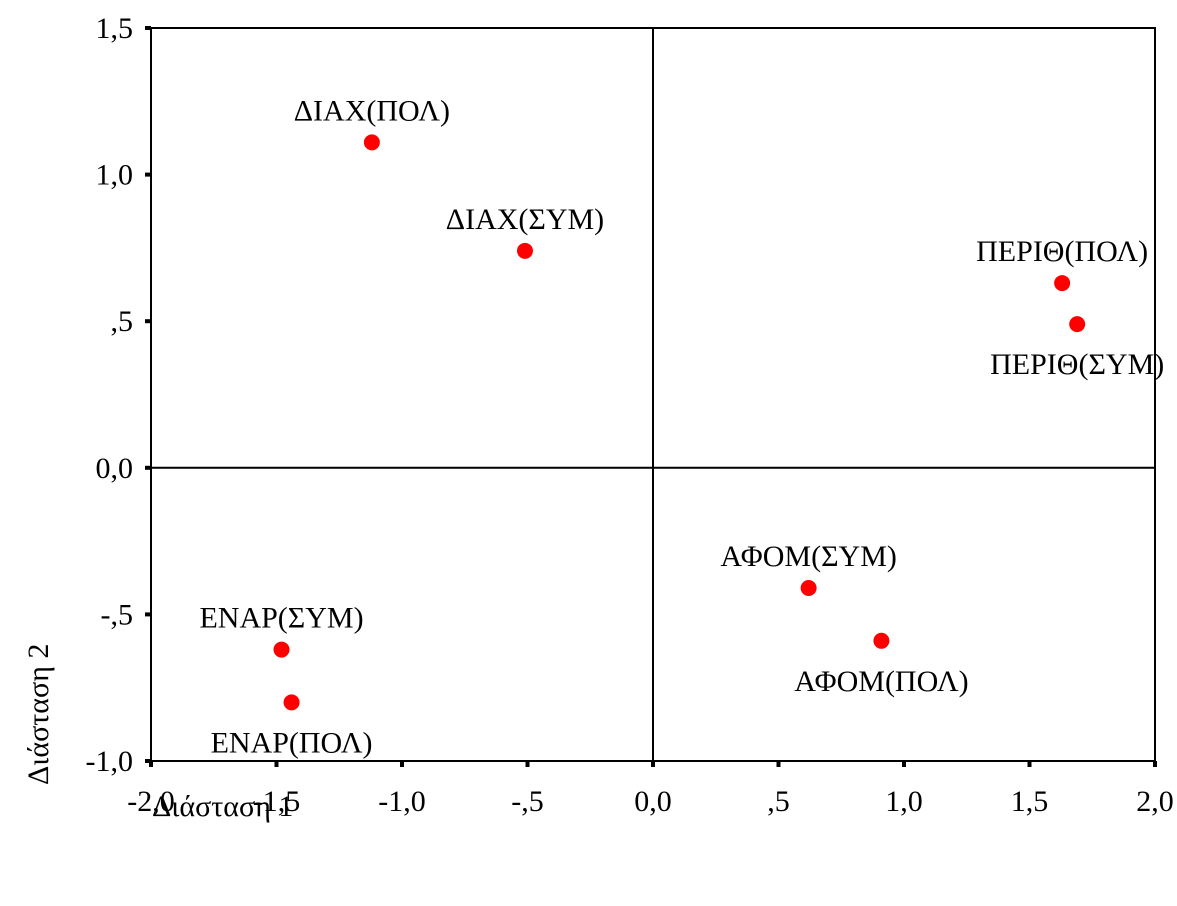 This screenshot has width=1177, height=906. Describe the element at coordinates (118, 395) in the screenshot. I see `y-axis: -1,0 -,5 0,0 ,5 1,0 1,5` at that location.